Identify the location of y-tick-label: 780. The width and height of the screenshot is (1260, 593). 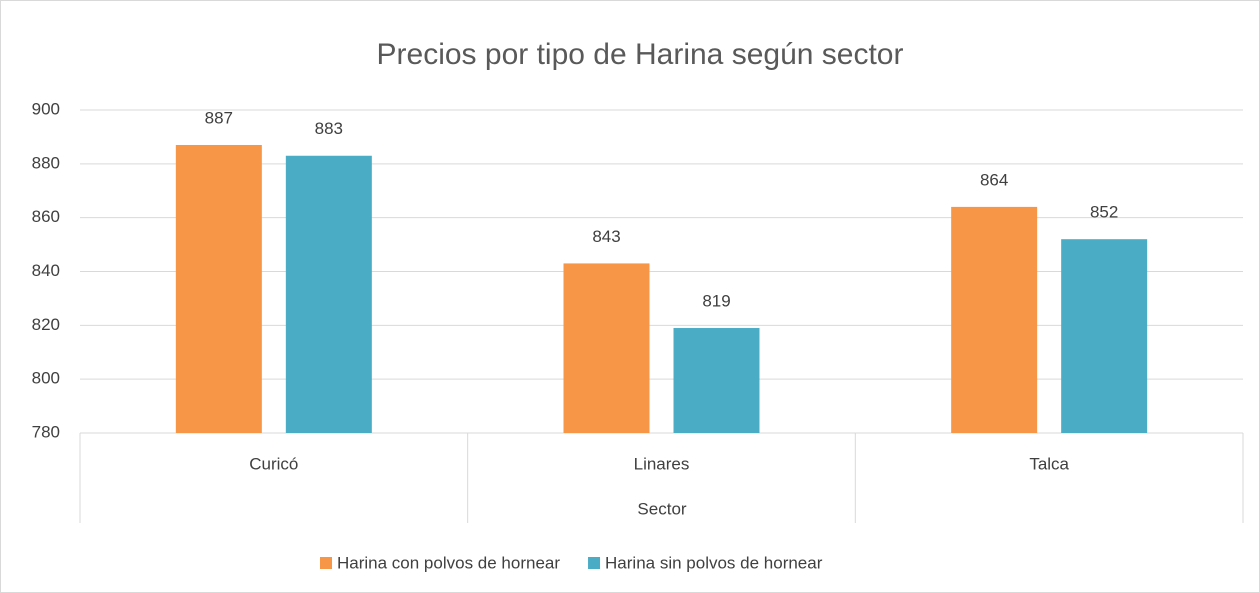
(46, 431).